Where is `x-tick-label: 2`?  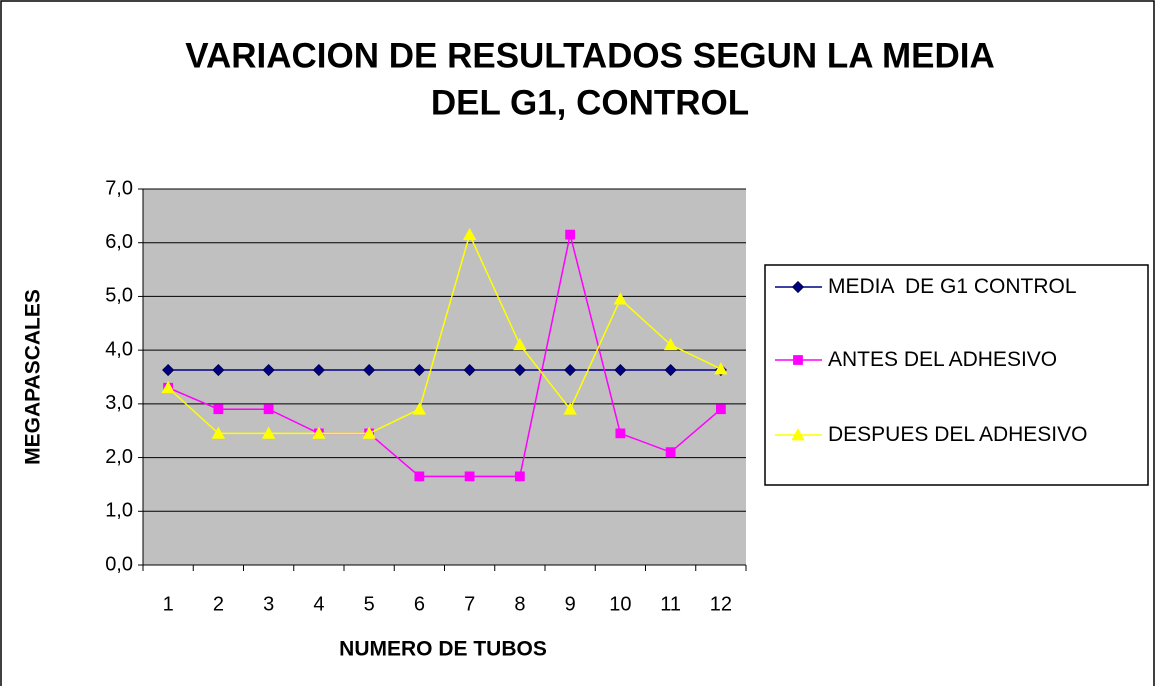
x-tick-label: 2 is located at coordinates (218, 604).